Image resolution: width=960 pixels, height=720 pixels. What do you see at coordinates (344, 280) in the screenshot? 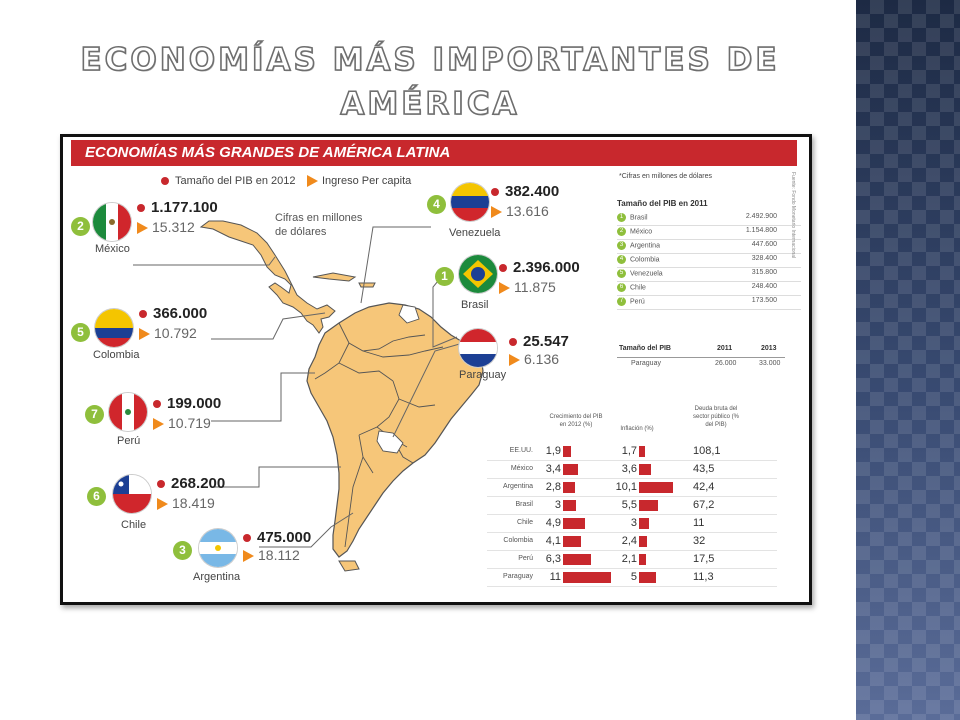
I see `map-caribbean` at bounding box center [344, 280].